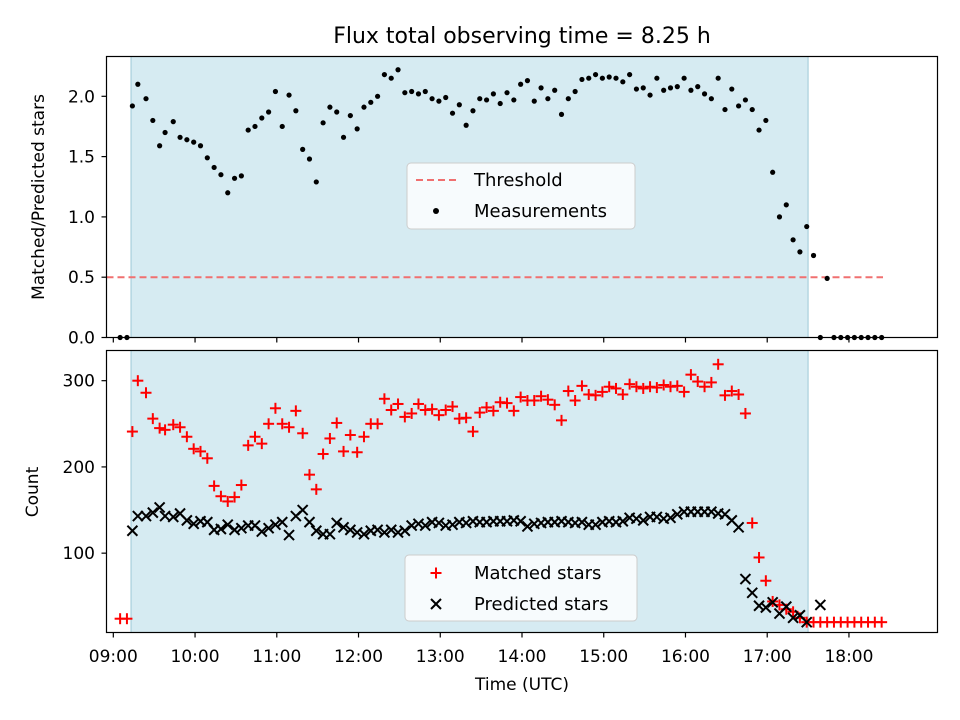 This screenshot has height=720, width=960. I want to click on predicted-legend-marker, so click(436, 604).